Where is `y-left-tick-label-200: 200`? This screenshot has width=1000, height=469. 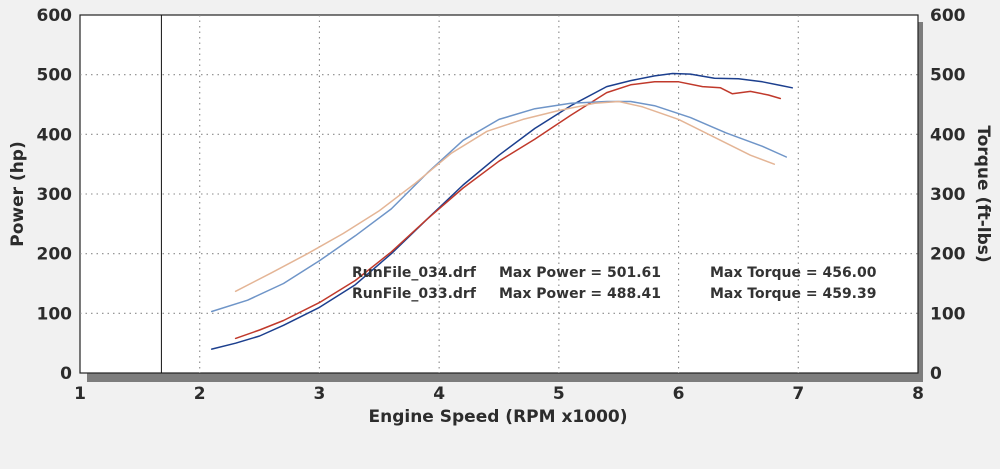
y-left-tick-label-200: 200 is located at coordinates (55, 255).